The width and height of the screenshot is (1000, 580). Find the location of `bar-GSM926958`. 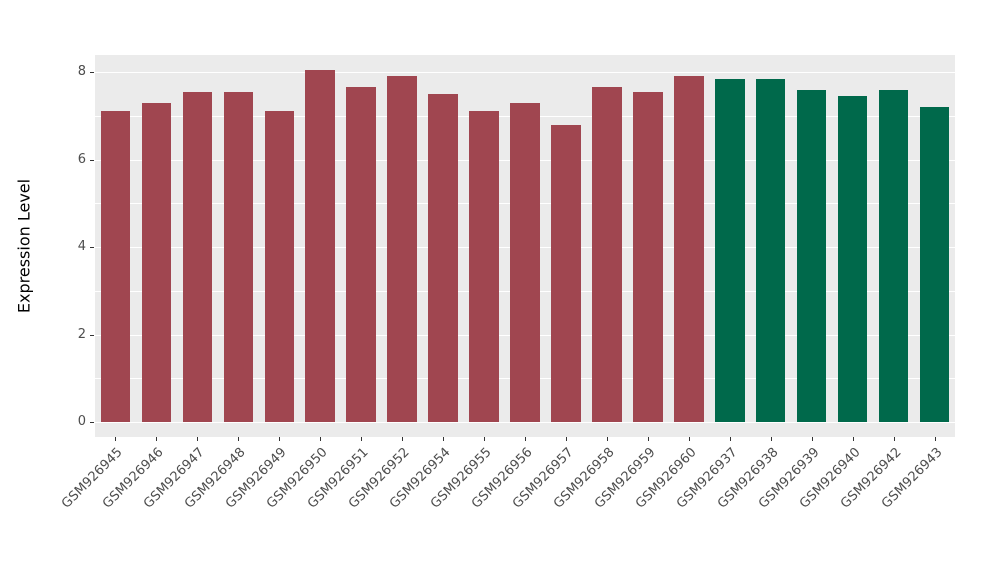

bar-GSM926958 is located at coordinates (607, 254).